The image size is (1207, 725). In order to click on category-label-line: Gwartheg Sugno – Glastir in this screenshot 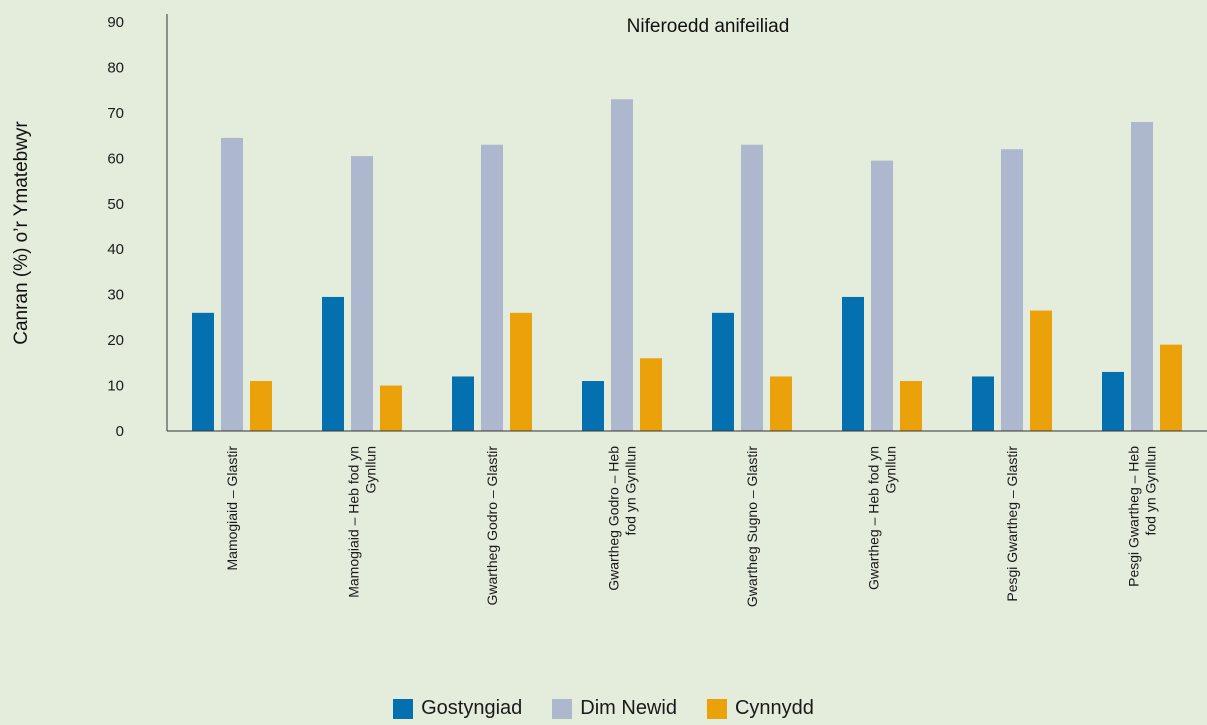, I will do `click(752, 526)`.